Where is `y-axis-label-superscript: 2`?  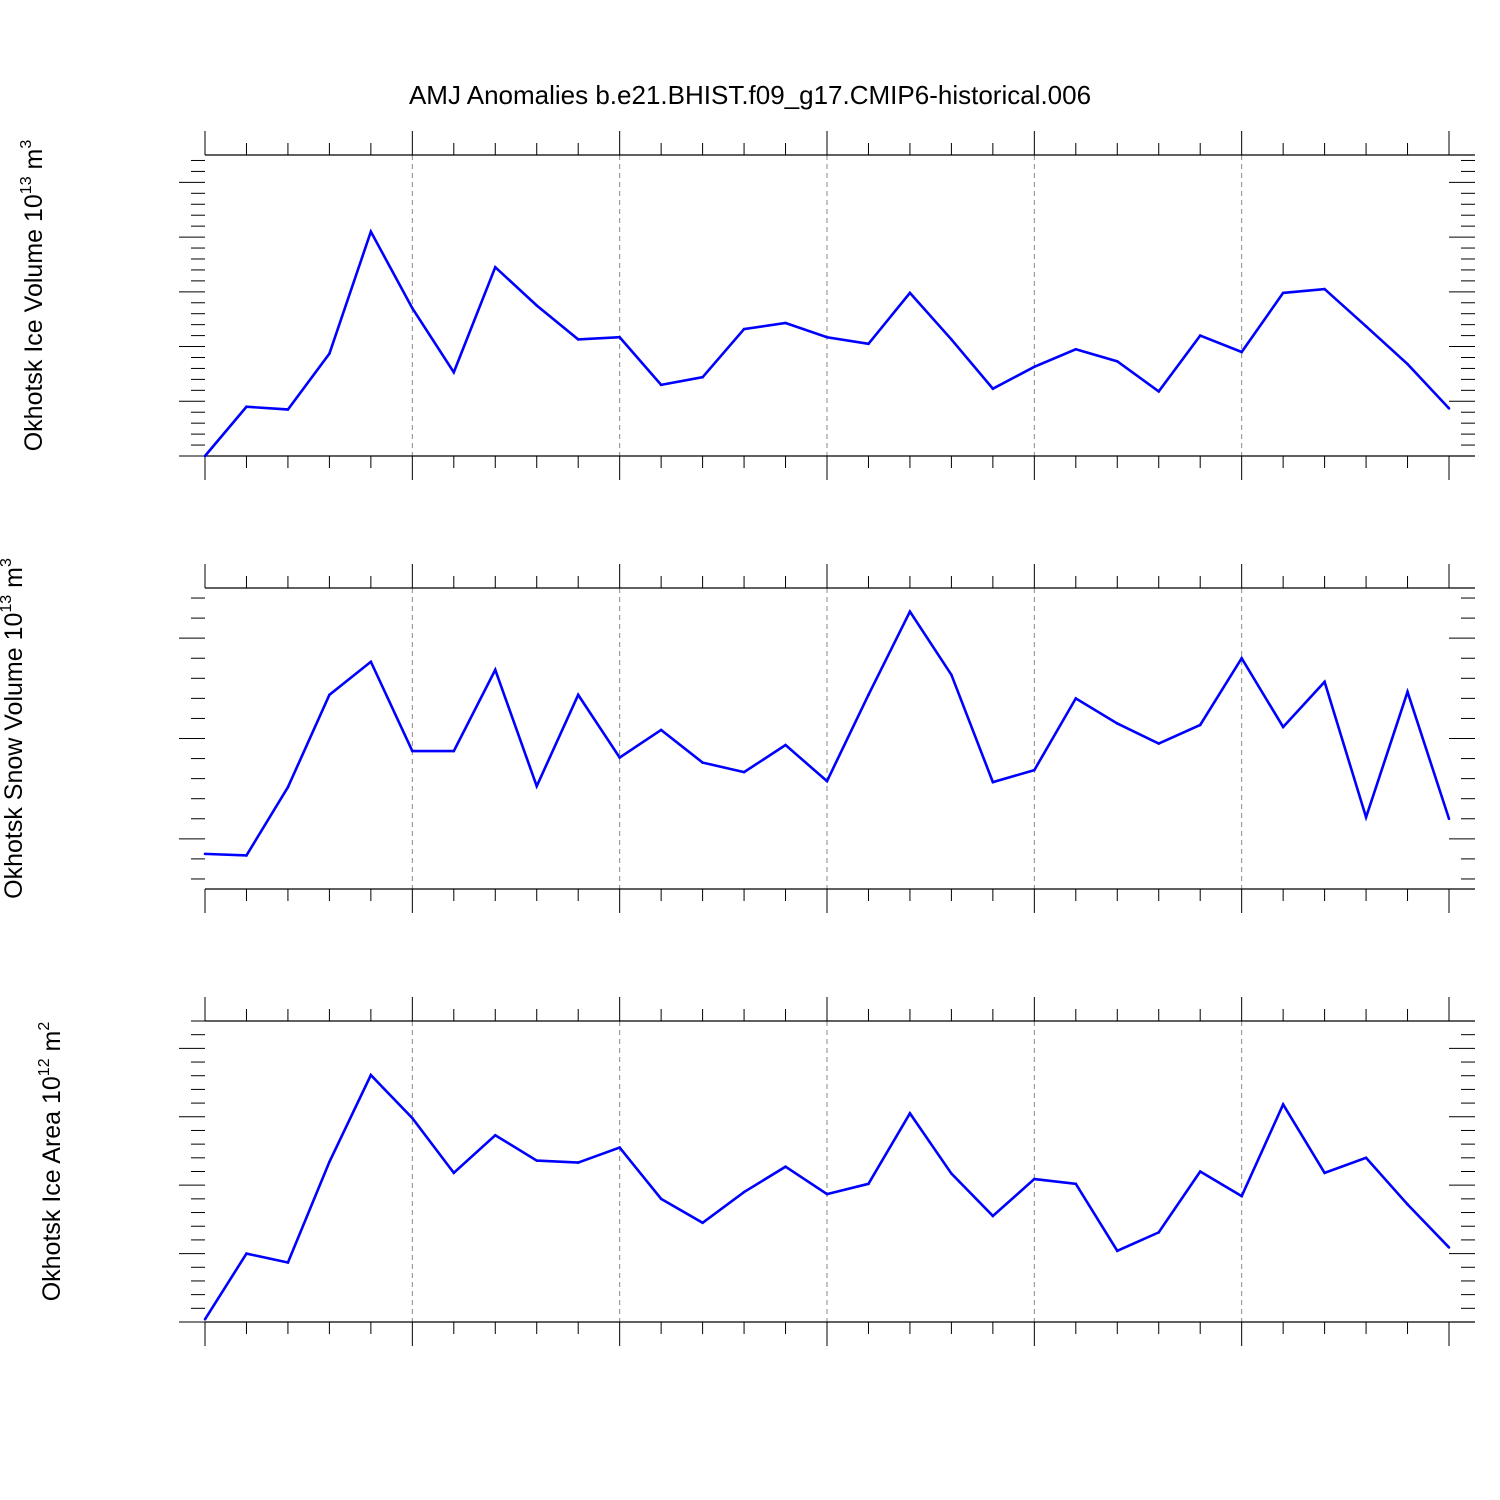
y-axis-label-superscript: 2 is located at coordinates (44, 1026).